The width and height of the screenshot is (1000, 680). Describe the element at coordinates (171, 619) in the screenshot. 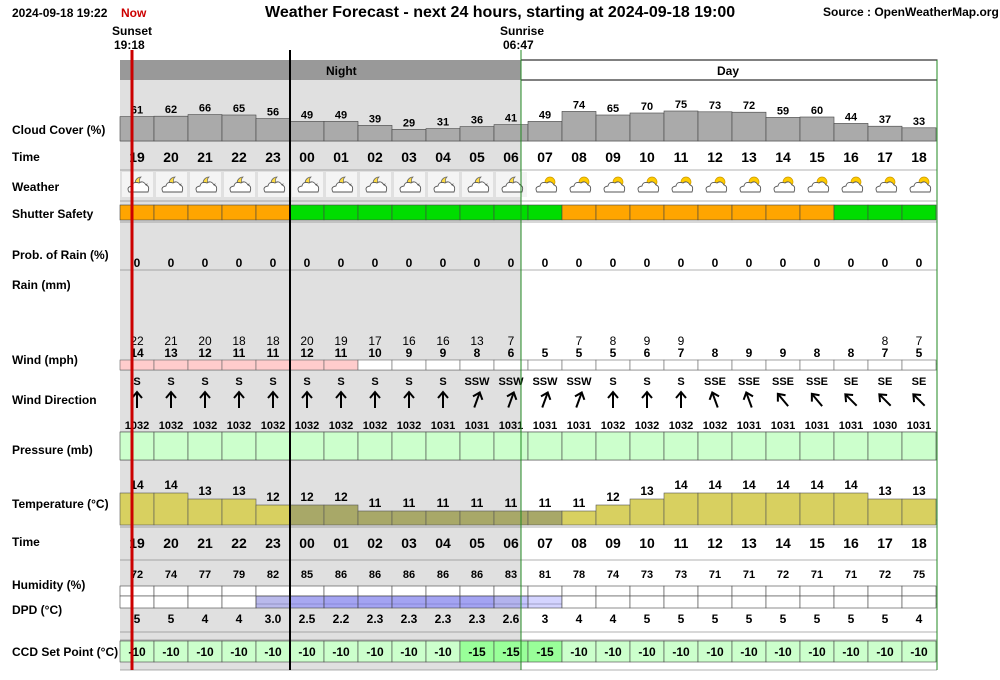

I see `dpd-value: 5` at that location.